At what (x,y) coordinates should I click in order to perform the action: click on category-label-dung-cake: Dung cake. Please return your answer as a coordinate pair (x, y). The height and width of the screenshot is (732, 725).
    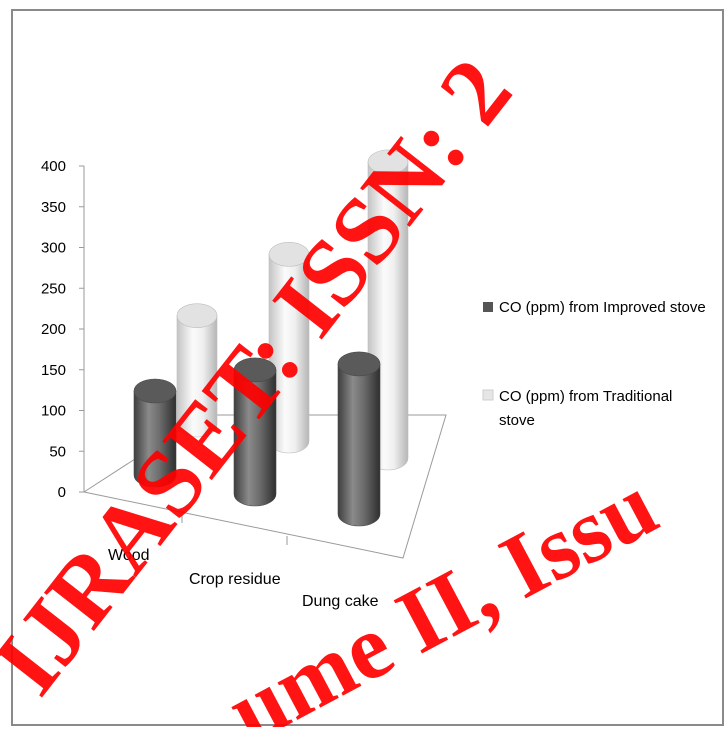
    Looking at the image, I should click on (340, 601).